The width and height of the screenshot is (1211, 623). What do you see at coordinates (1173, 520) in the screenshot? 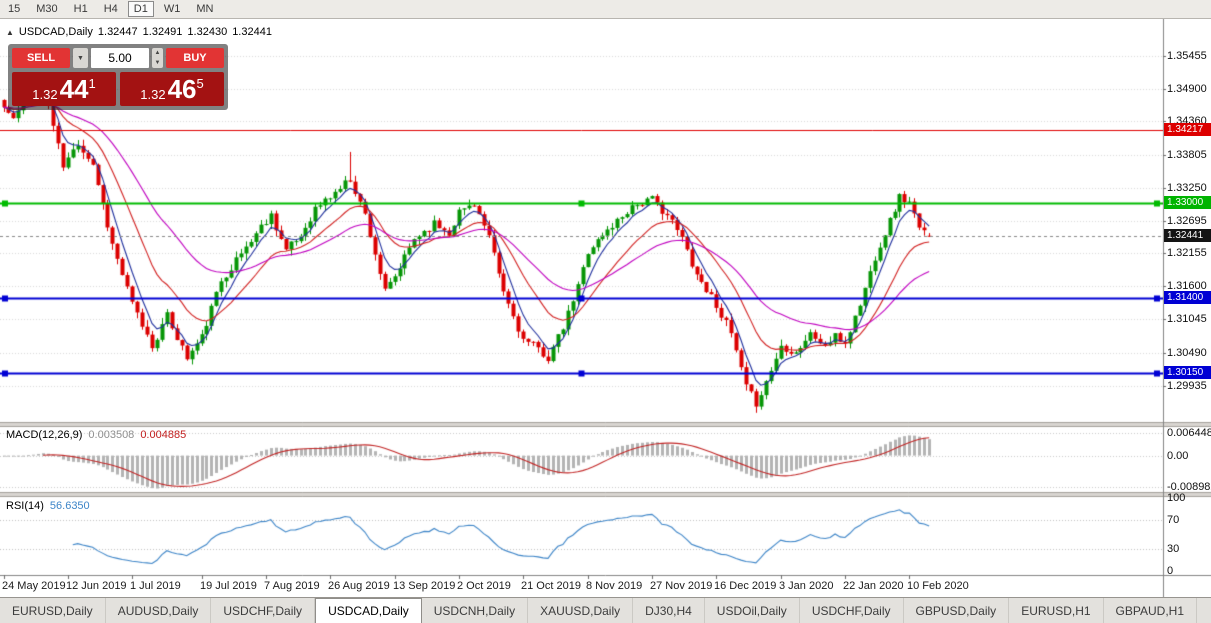
I see `rsi-axis-tick: 70` at bounding box center [1173, 520].